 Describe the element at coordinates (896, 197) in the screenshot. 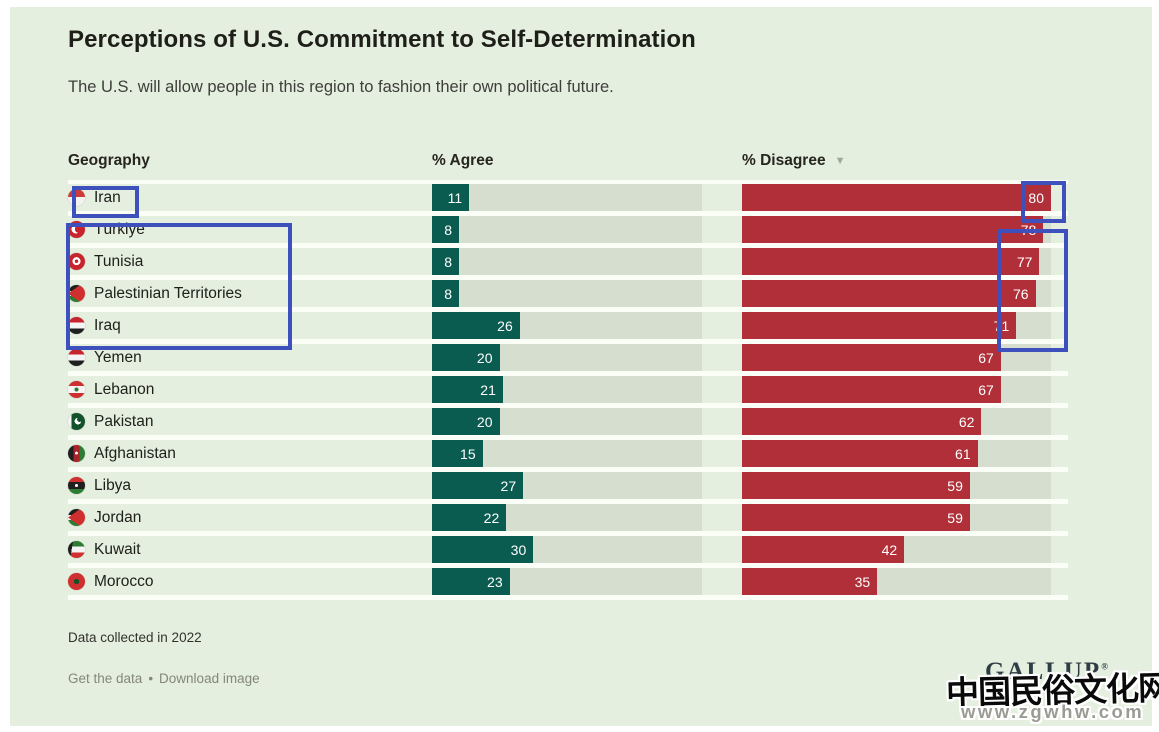

I see `disagree-bar: 80` at that location.